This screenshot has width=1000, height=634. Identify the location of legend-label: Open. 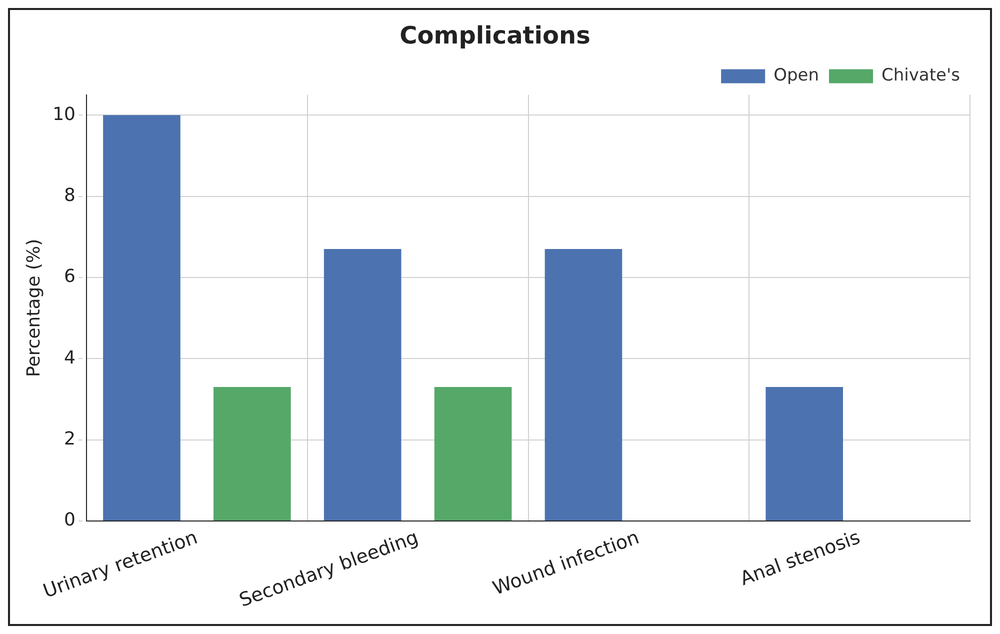
(796, 76).